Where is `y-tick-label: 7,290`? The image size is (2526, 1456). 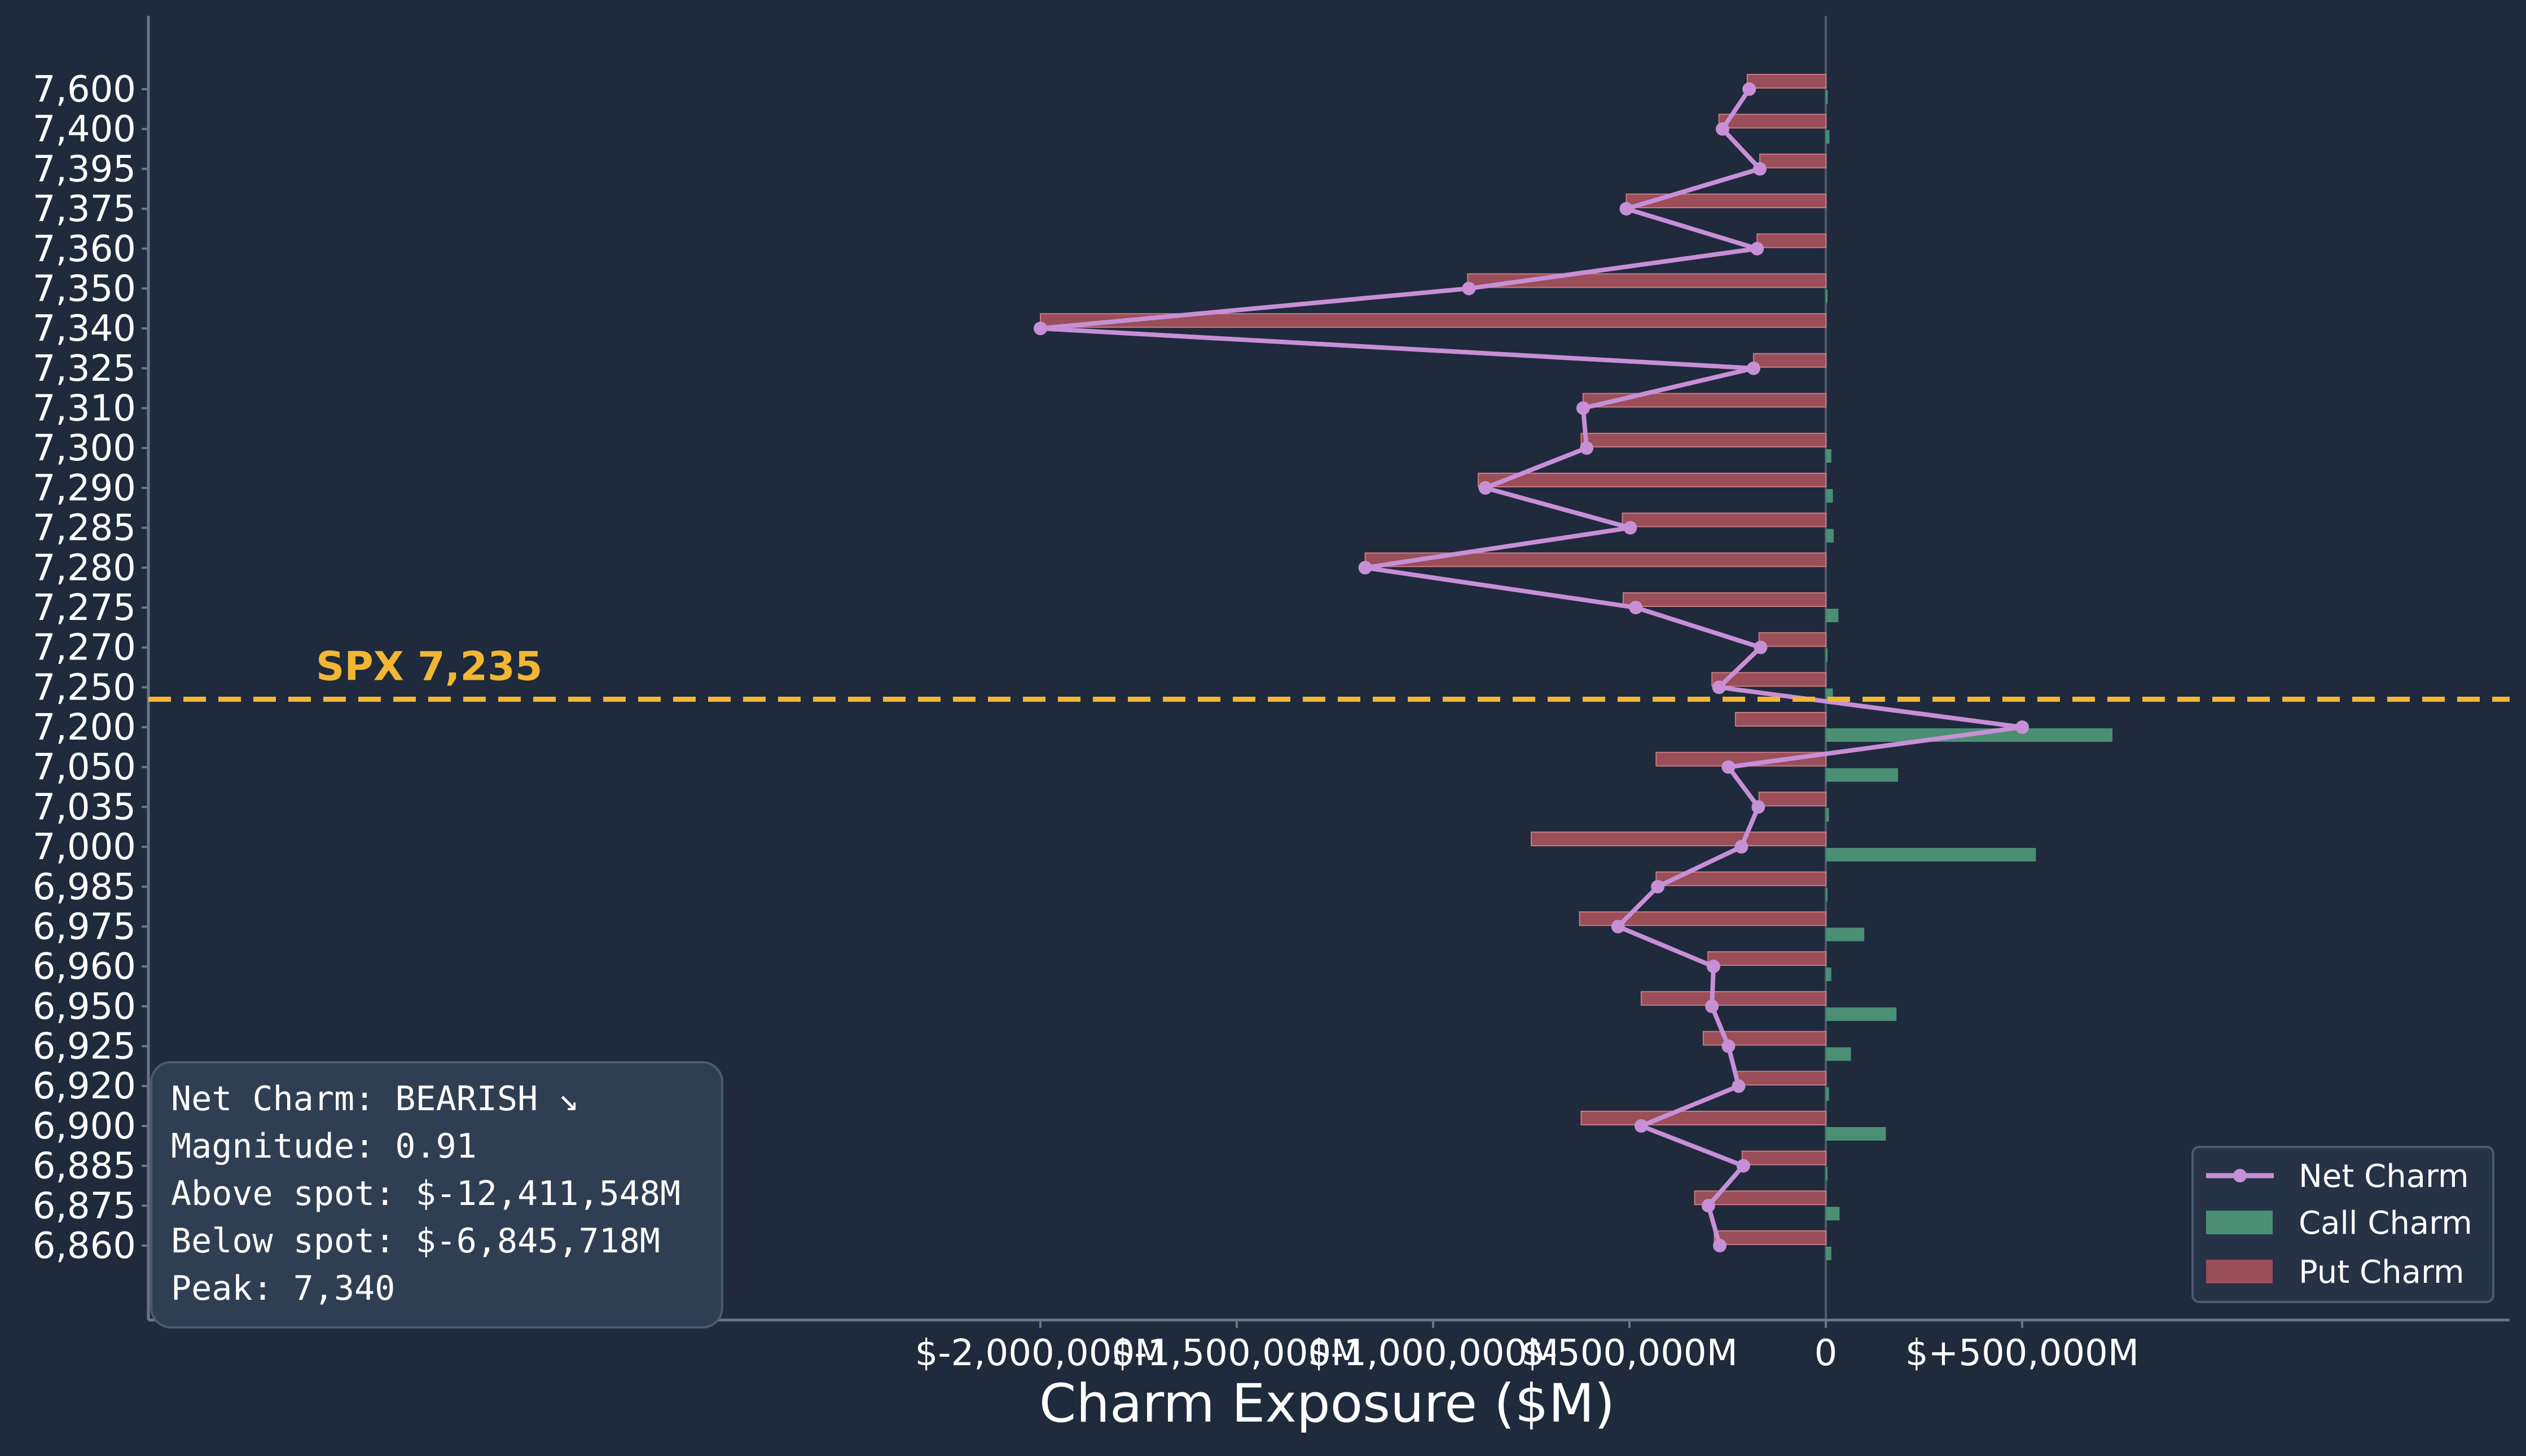
y-tick-label: 7,290 is located at coordinates (84, 488).